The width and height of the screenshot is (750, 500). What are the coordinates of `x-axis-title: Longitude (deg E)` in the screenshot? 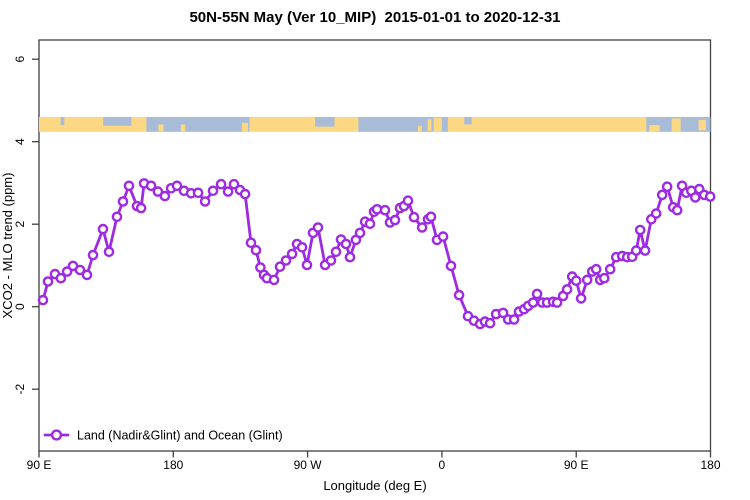 It's located at (374, 485).